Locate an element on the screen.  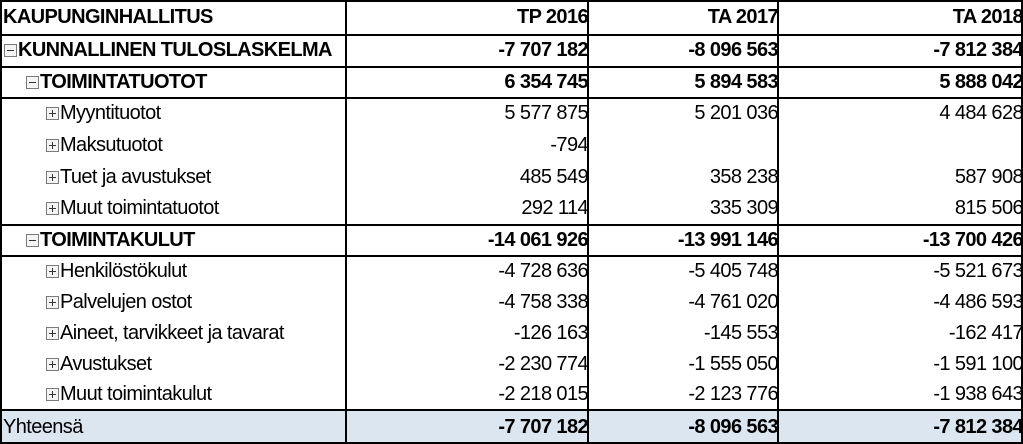
table-row: Avustukset -2 230 774 -1 555 050 -1 591 100 is located at coordinates (511, 364).